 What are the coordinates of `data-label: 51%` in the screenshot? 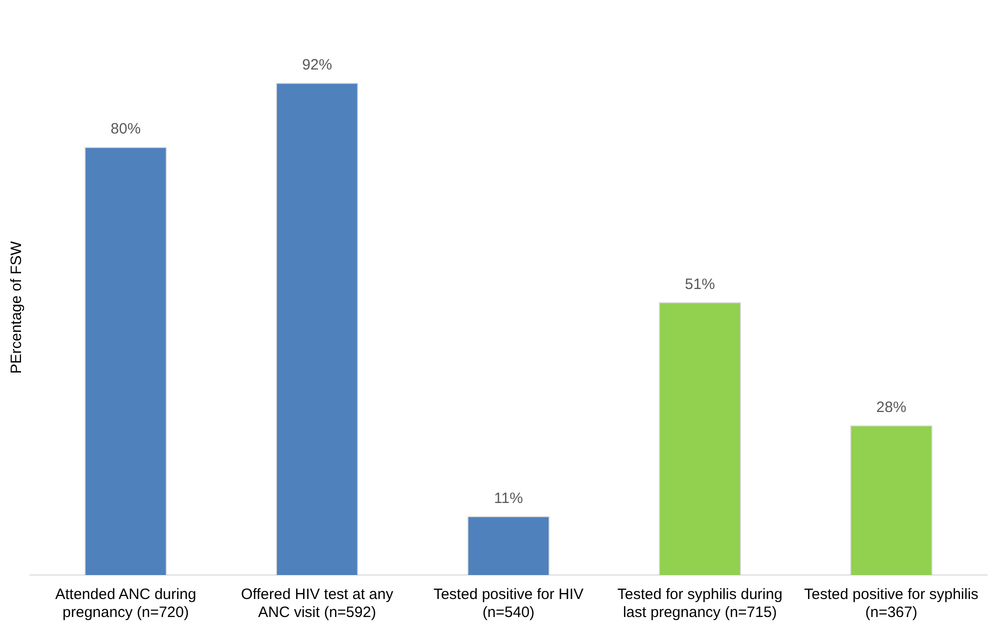 It's located at (699, 284).